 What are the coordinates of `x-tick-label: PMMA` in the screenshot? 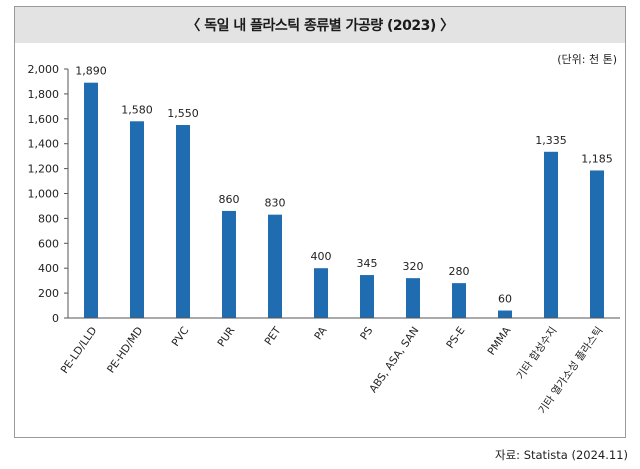 It's located at (499, 340).